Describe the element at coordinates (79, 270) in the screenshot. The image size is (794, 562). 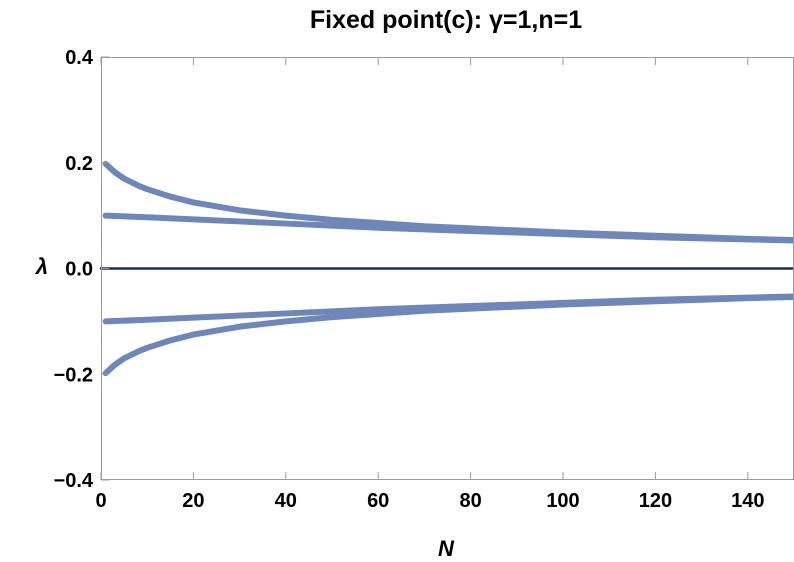
I see `y-tick-label: 0.0` at that location.